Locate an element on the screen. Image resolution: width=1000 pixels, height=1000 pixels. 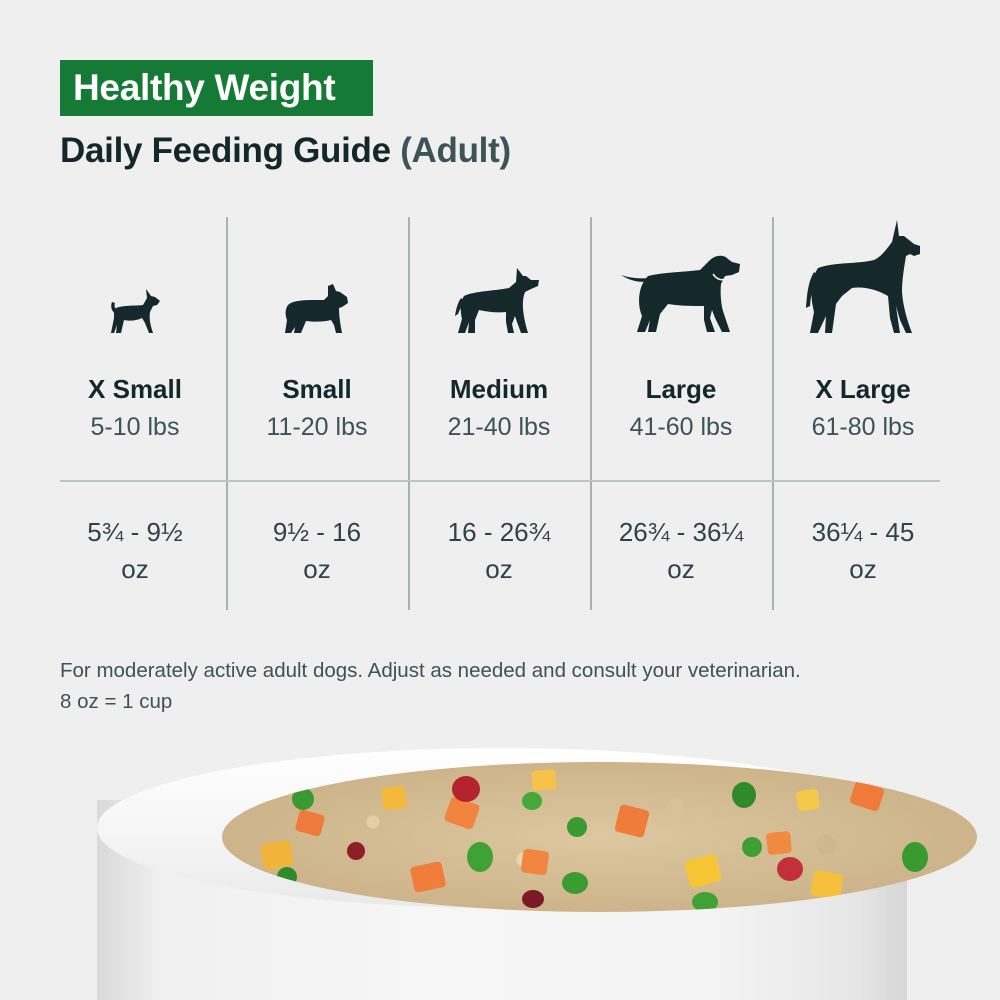
weight-range: 21-40 lbs is located at coordinates (499, 427).